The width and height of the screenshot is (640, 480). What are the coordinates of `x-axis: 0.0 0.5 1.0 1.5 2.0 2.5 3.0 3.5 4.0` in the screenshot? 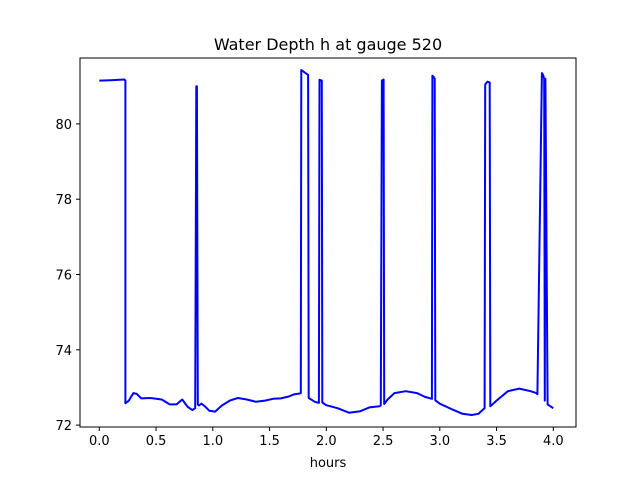 It's located at (326, 438).